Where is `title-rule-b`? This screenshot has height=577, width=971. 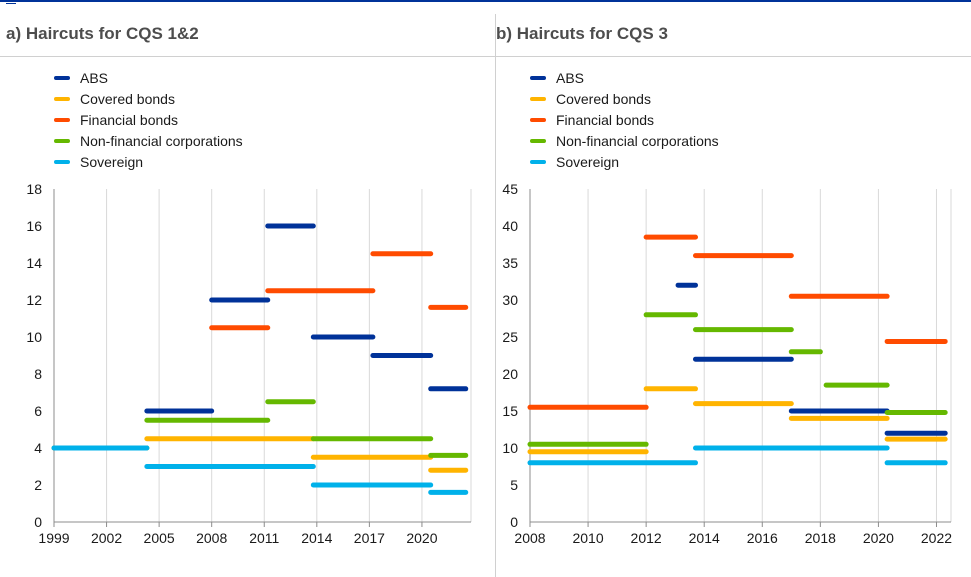
title-rule-b is located at coordinates (733, 56).